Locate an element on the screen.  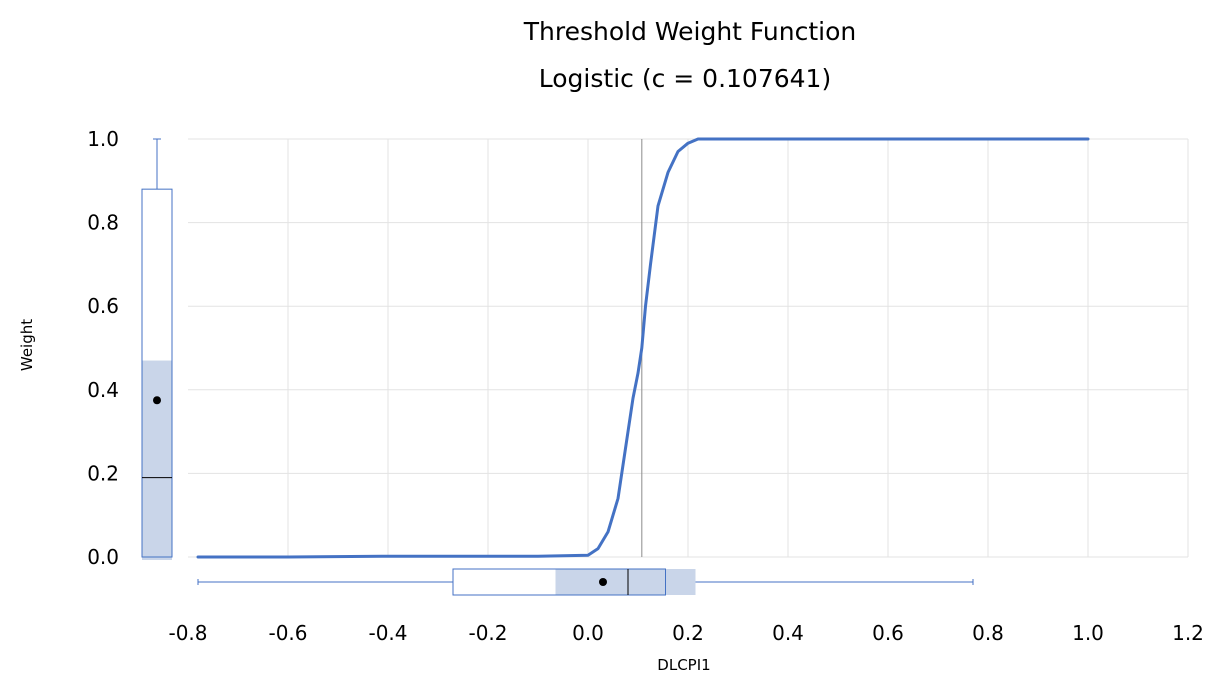
y-box-iqr is located at coordinates (157, 373).